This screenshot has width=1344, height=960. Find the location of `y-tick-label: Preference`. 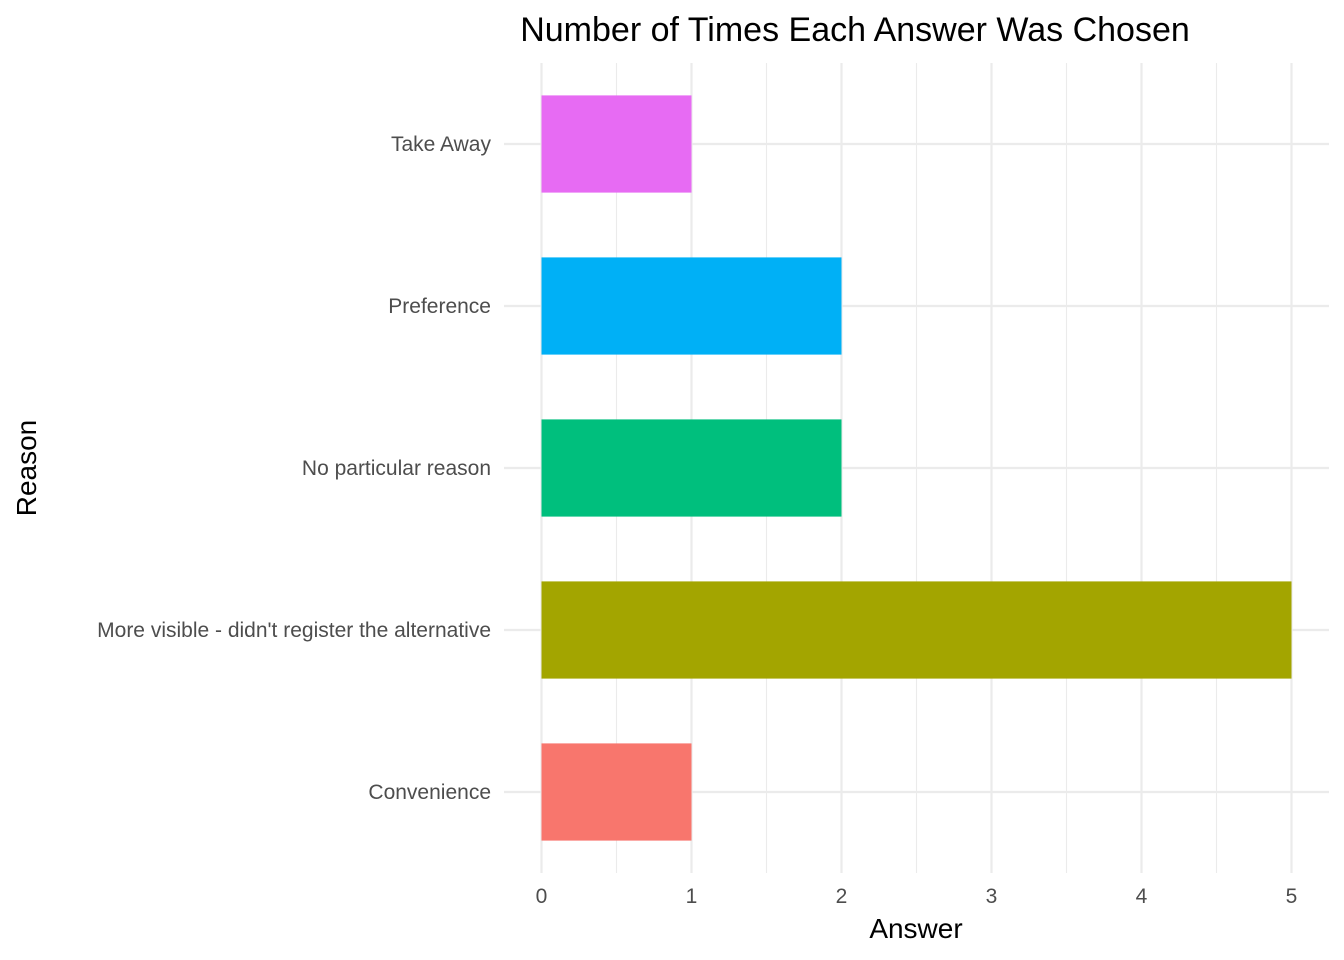

y-tick-label: Preference is located at coordinates (439, 306).